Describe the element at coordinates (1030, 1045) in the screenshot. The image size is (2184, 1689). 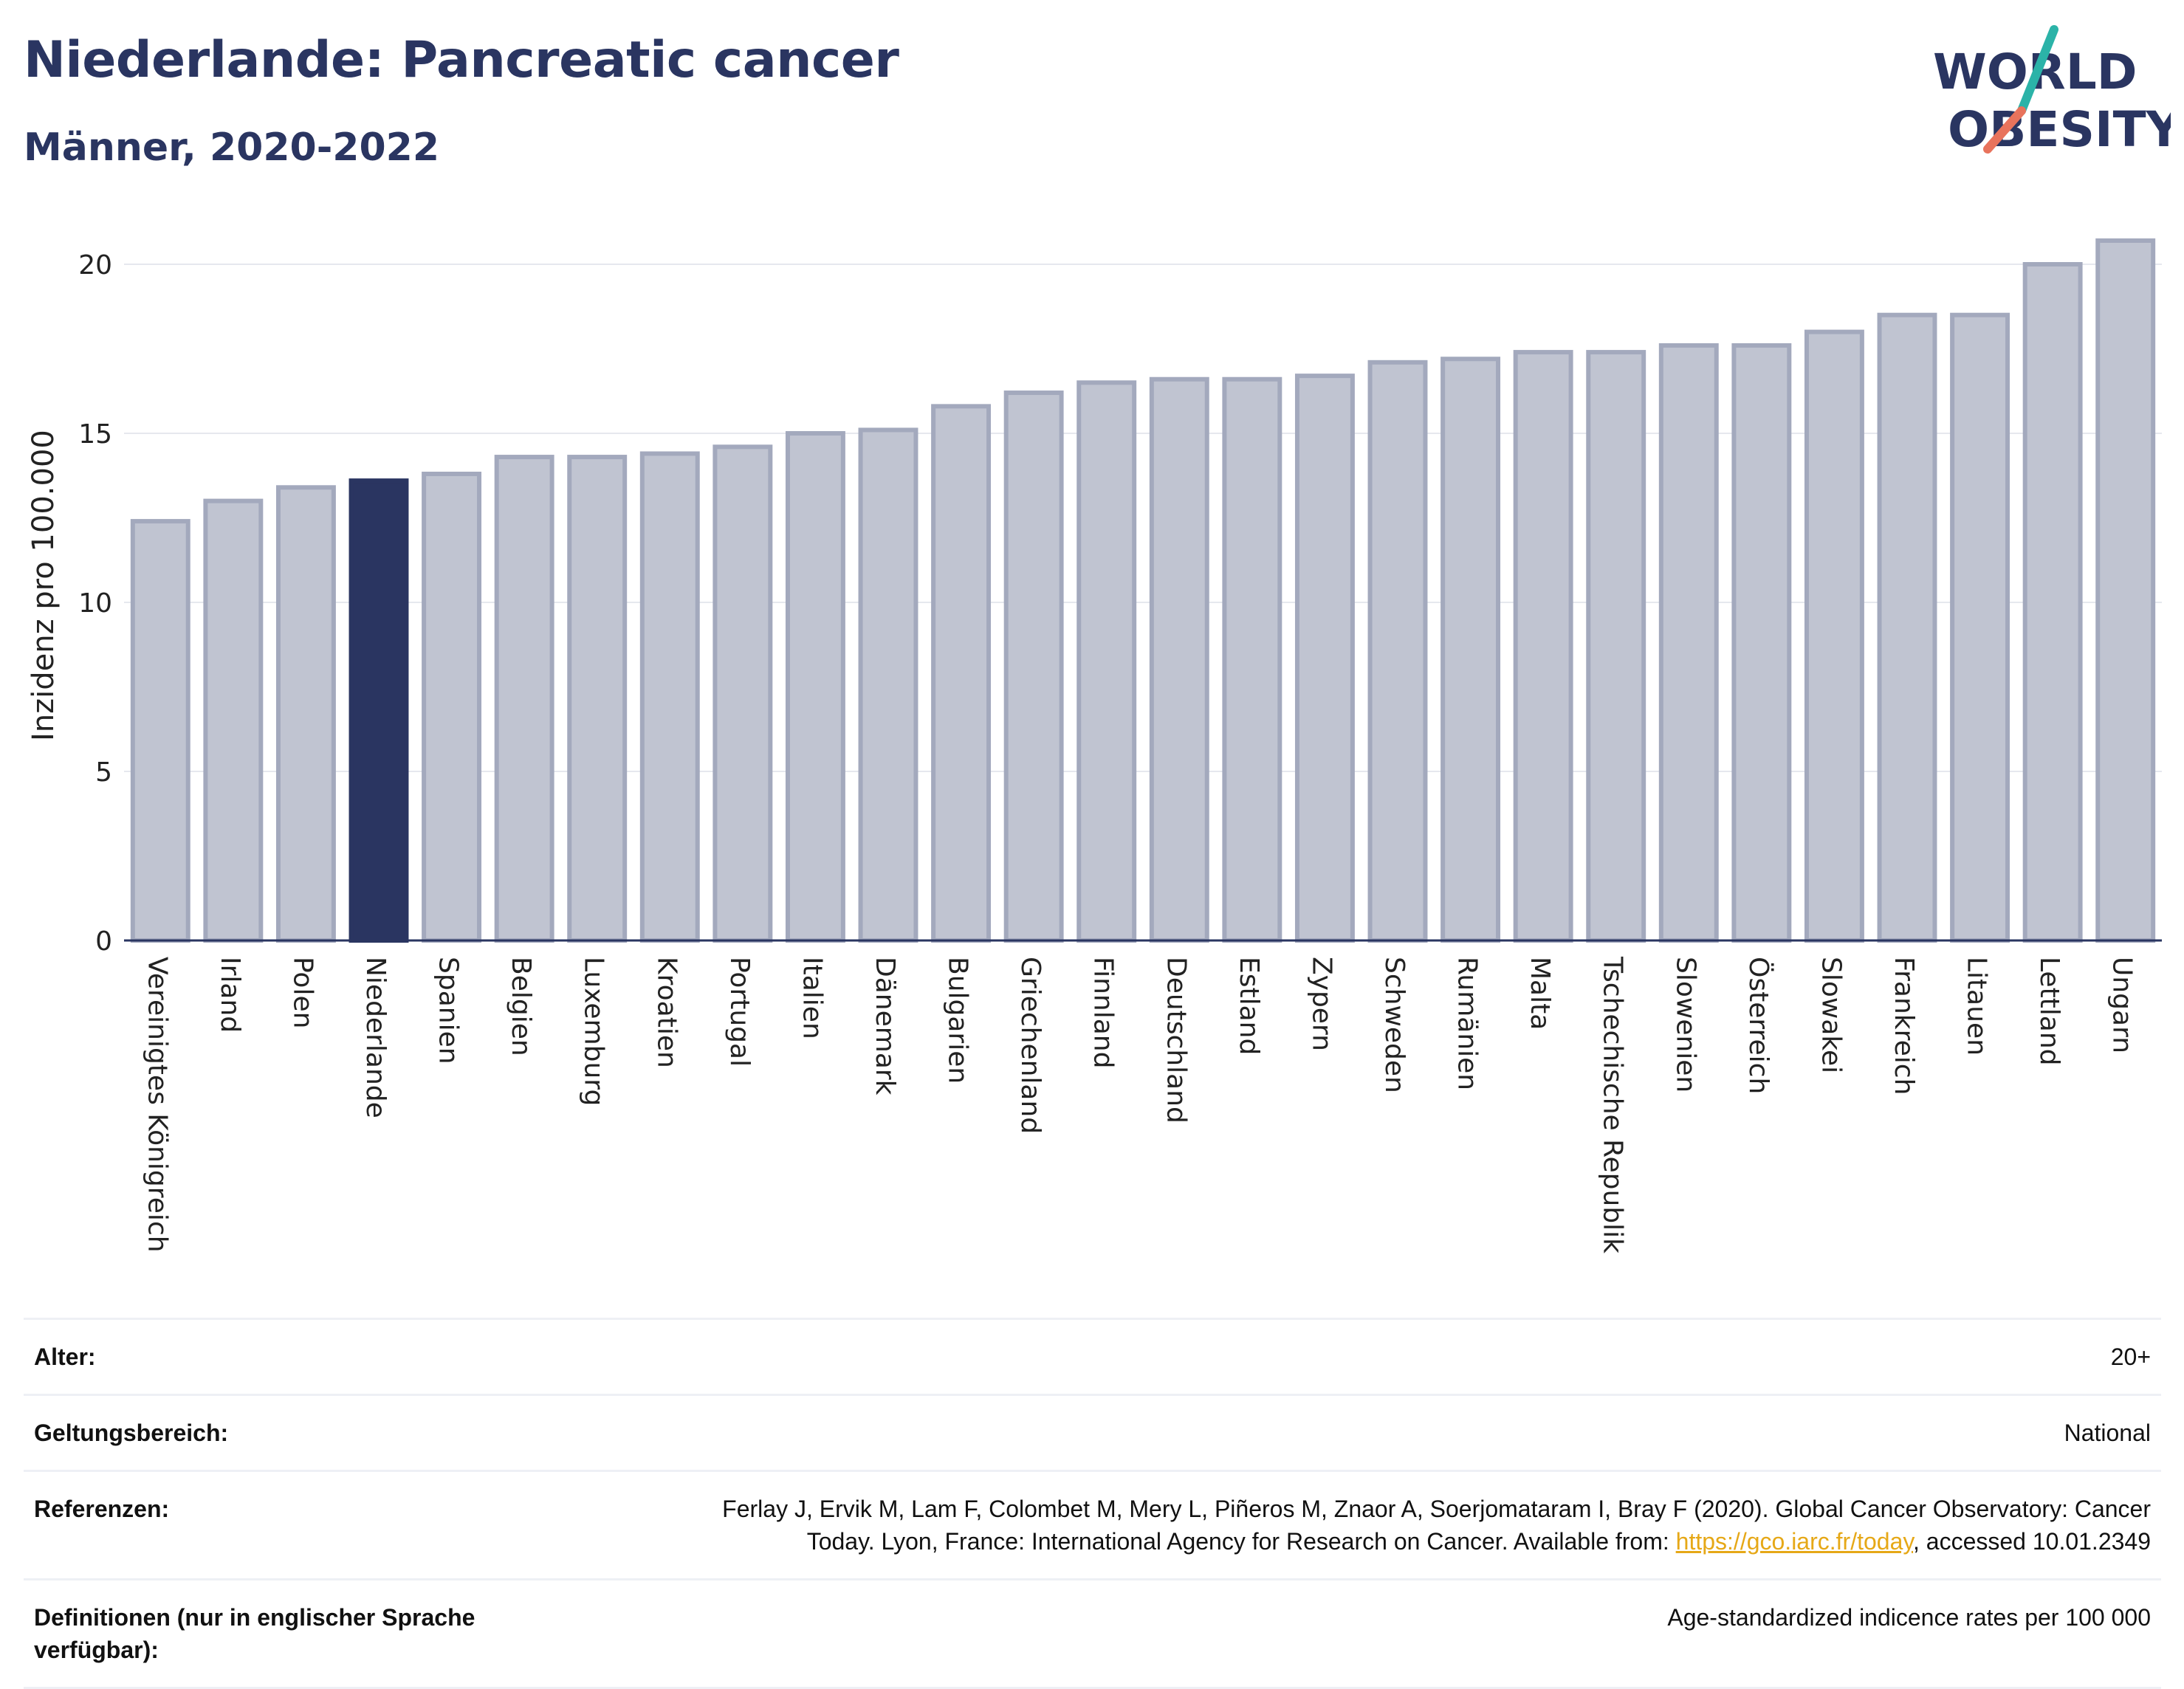
I see `x-tick-label: Griechenland` at that location.